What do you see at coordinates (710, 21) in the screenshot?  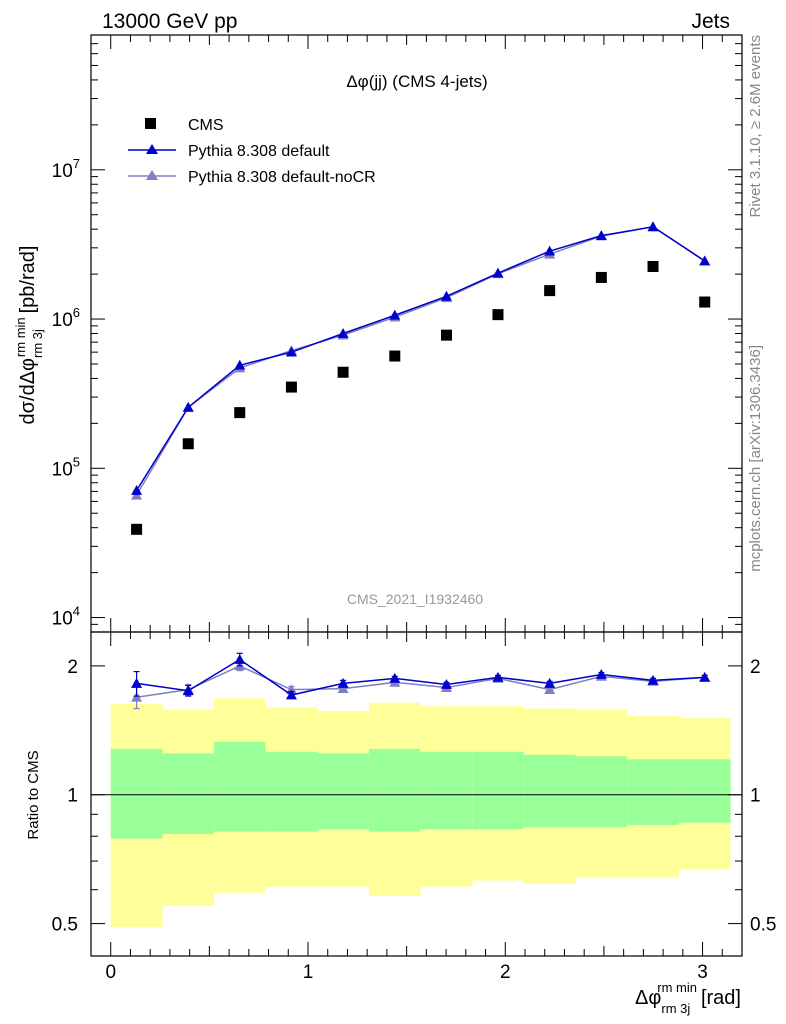 I see `header-right: Jets` at bounding box center [710, 21].